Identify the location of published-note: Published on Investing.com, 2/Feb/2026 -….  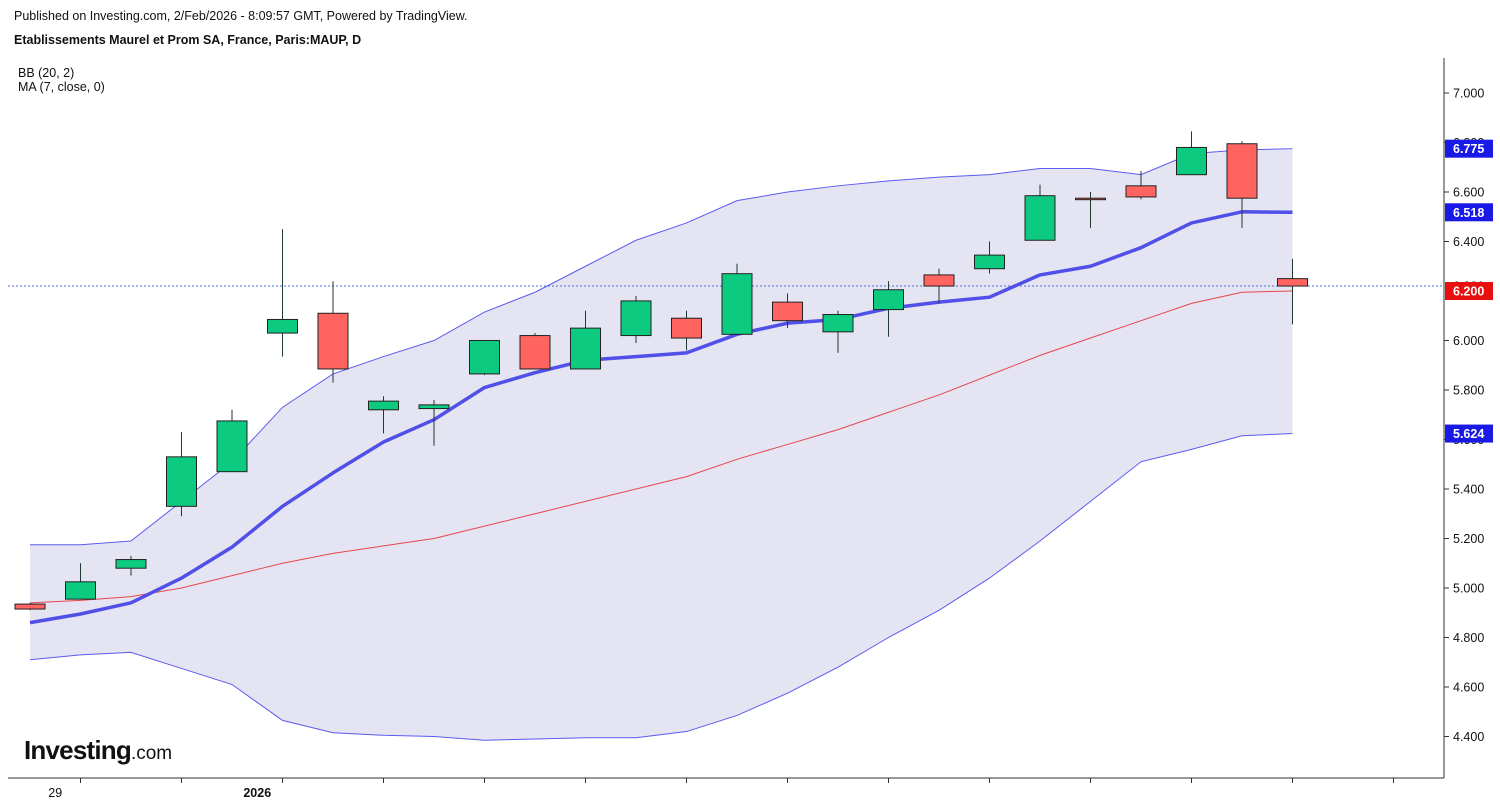
(241, 16).